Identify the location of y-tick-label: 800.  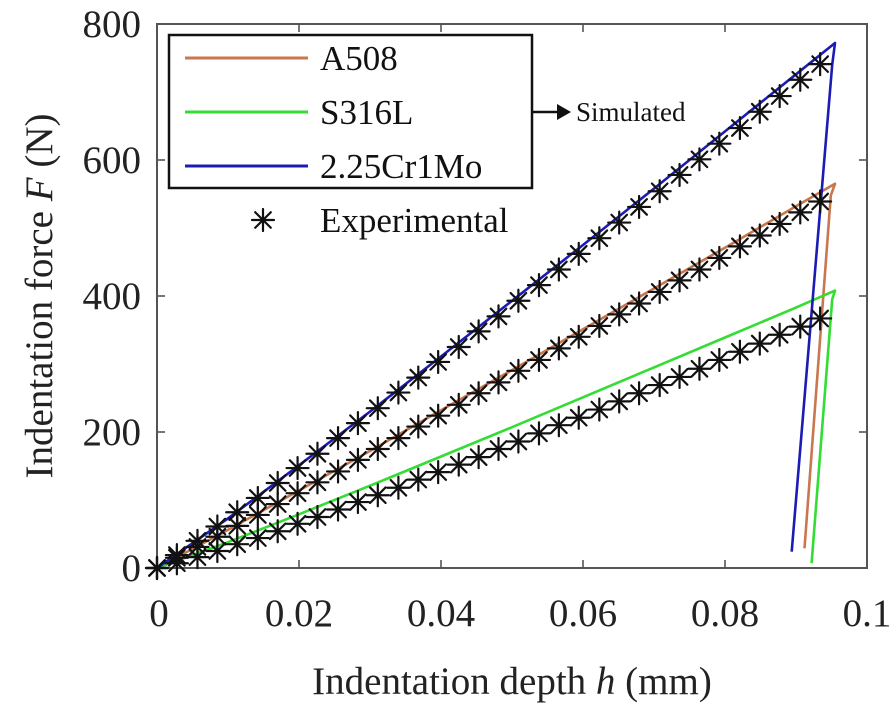
(112, 24).